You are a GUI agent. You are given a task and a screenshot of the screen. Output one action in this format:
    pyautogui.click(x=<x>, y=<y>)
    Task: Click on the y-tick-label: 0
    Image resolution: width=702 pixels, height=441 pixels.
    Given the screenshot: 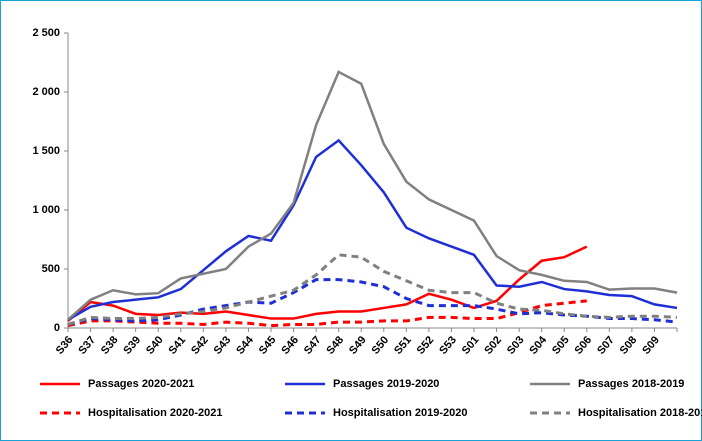 What is the action you would take?
    pyautogui.click(x=57, y=328)
    